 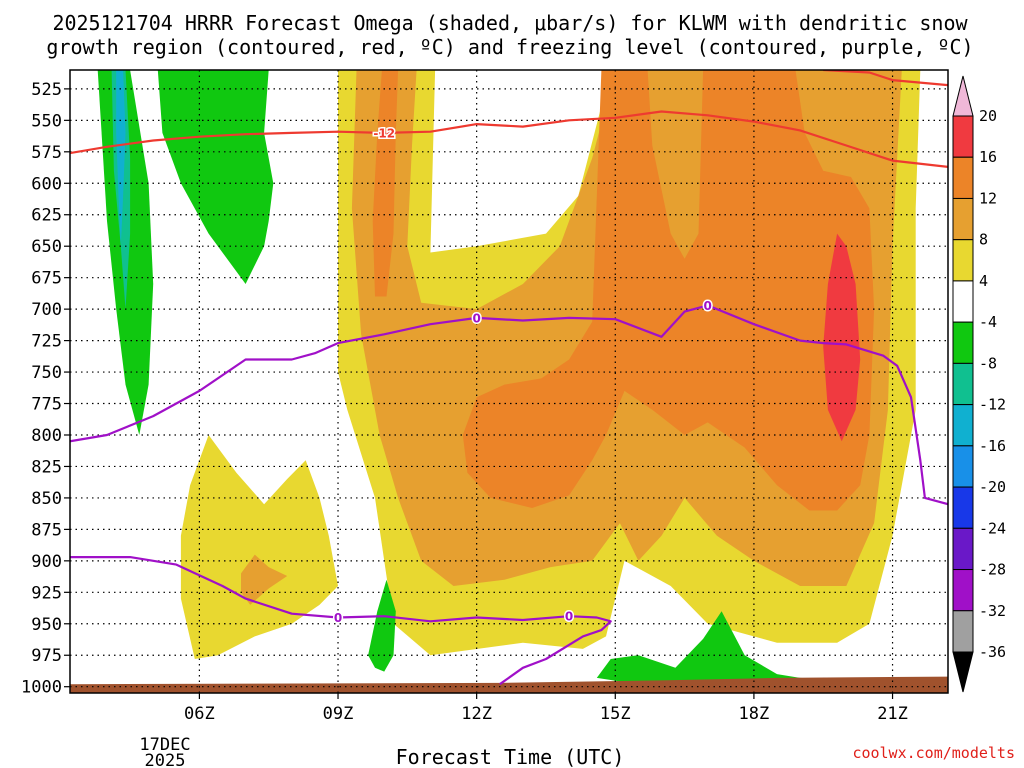 What do you see at coordinates (215, 177) in the screenshot?
I see `omega-neg4to8-col2` at bounding box center [215, 177].